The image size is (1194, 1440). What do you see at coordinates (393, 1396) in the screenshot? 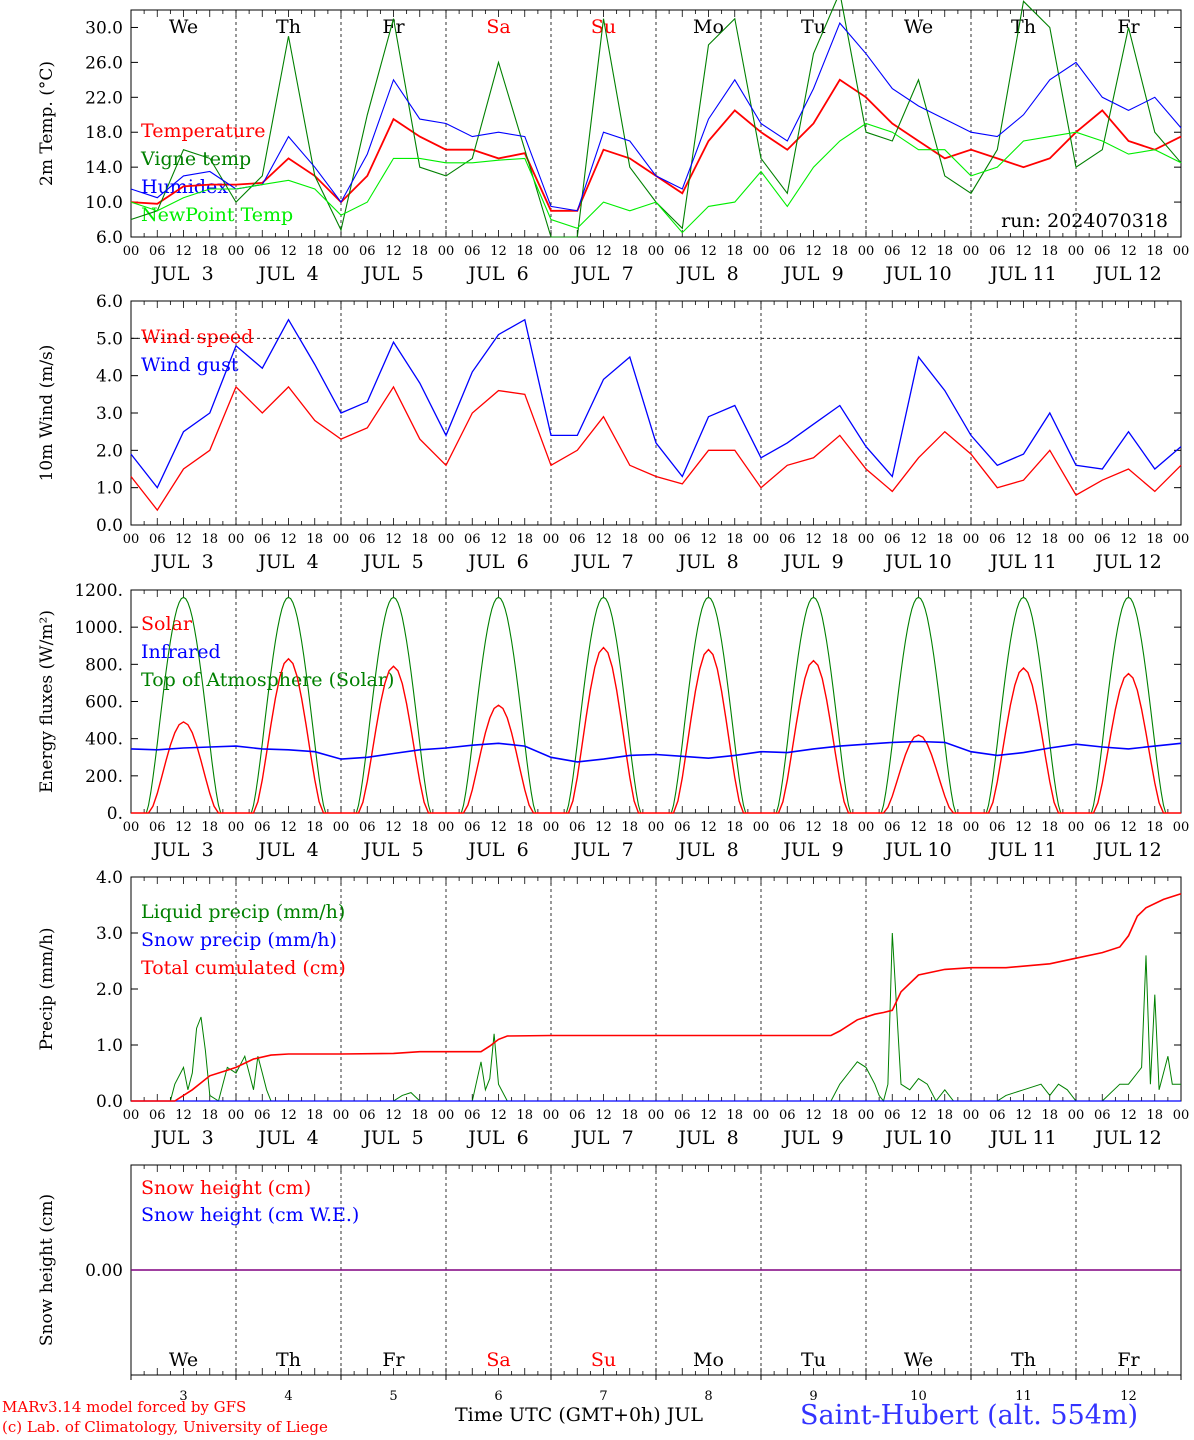
I see `day-number-label: 5` at bounding box center [393, 1396].